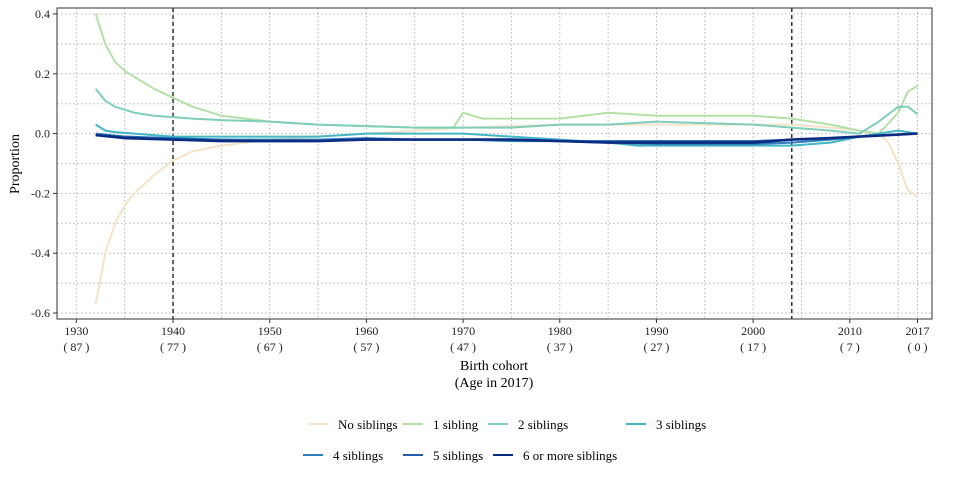 The image size is (960, 480). I want to click on x-tick-label: 2017, so click(917, 331).